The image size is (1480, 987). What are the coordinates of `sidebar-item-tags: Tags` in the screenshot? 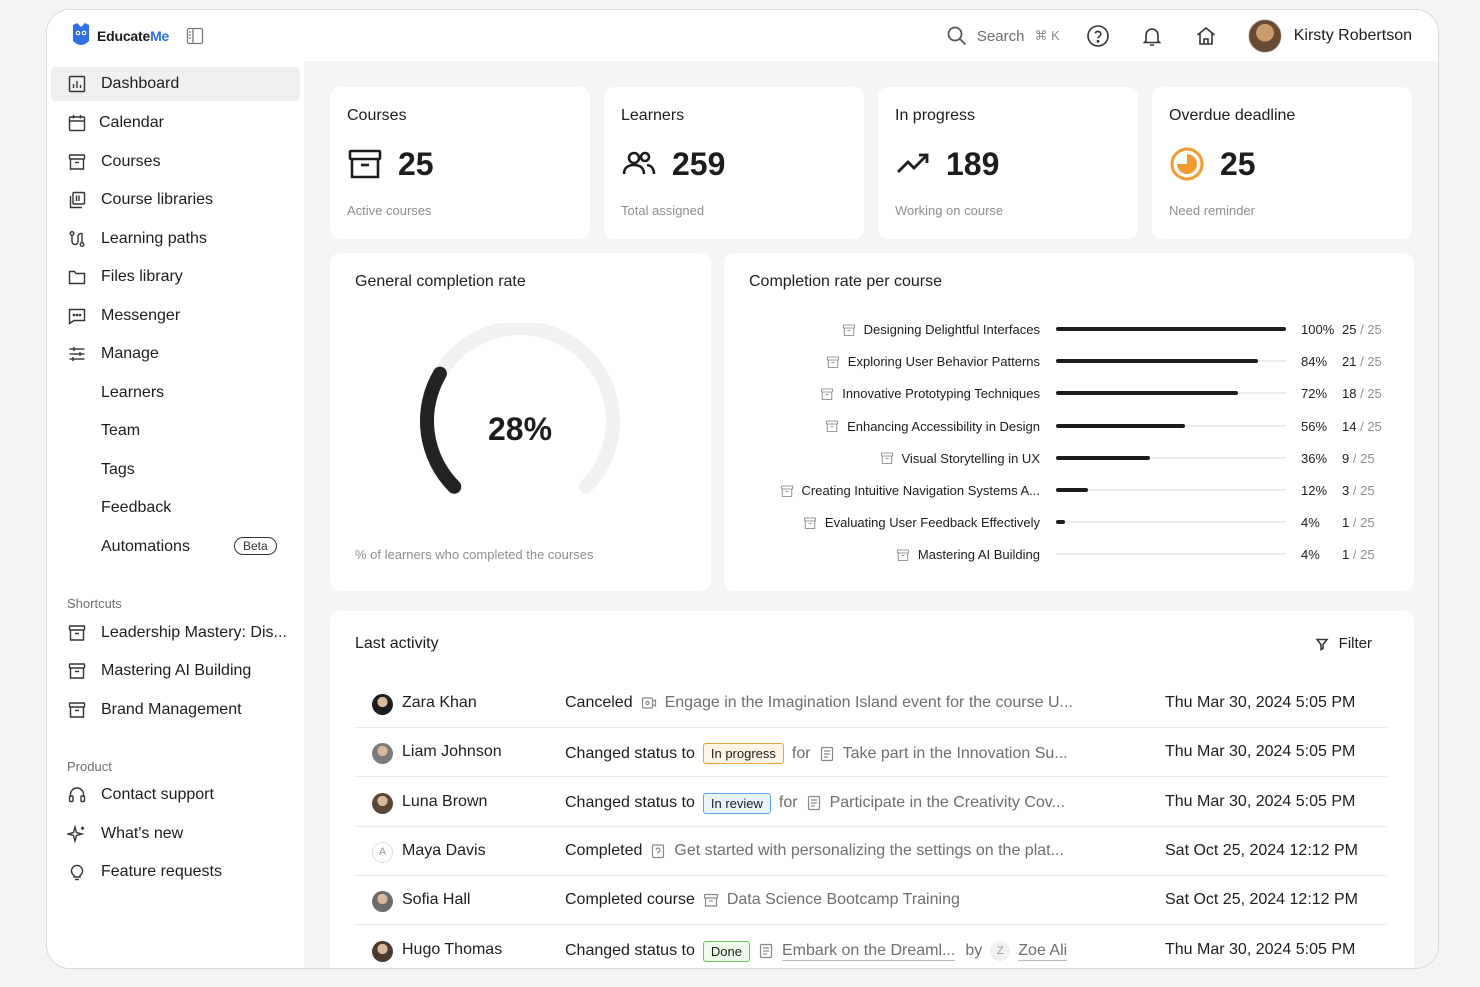 It's located at (175, 470).